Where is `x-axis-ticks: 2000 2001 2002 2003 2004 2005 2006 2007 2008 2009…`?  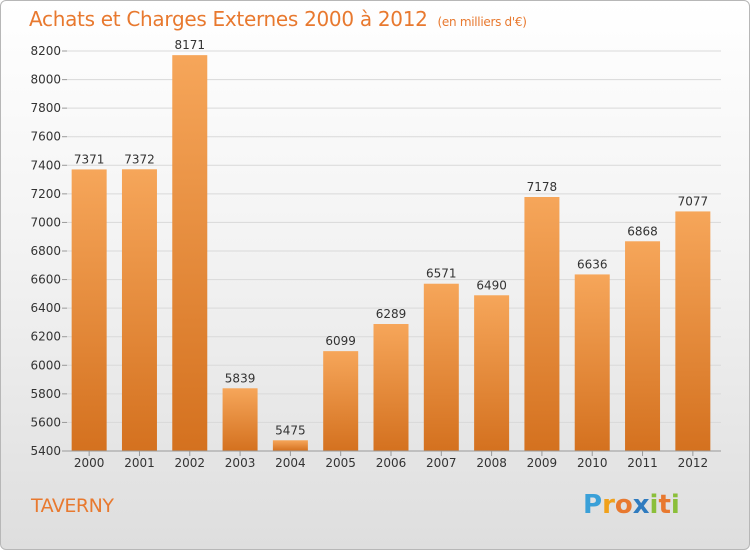 x-axis-ticks: 2000 2001 2002 2003 2004 2005 2006 2007 2008 2009… is located at coordinates (391, 460).